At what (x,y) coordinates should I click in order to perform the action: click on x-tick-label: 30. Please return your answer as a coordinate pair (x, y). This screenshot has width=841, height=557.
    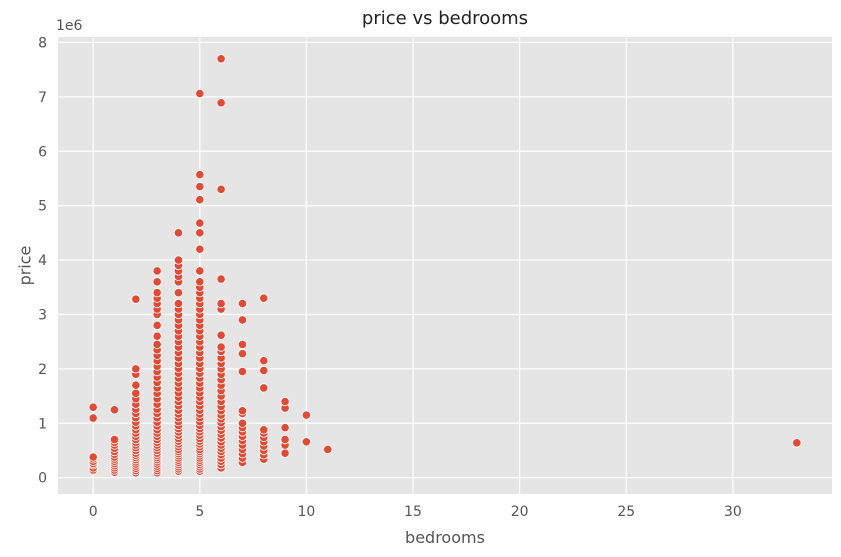
    Looking at the image, I should click on (733, 512).